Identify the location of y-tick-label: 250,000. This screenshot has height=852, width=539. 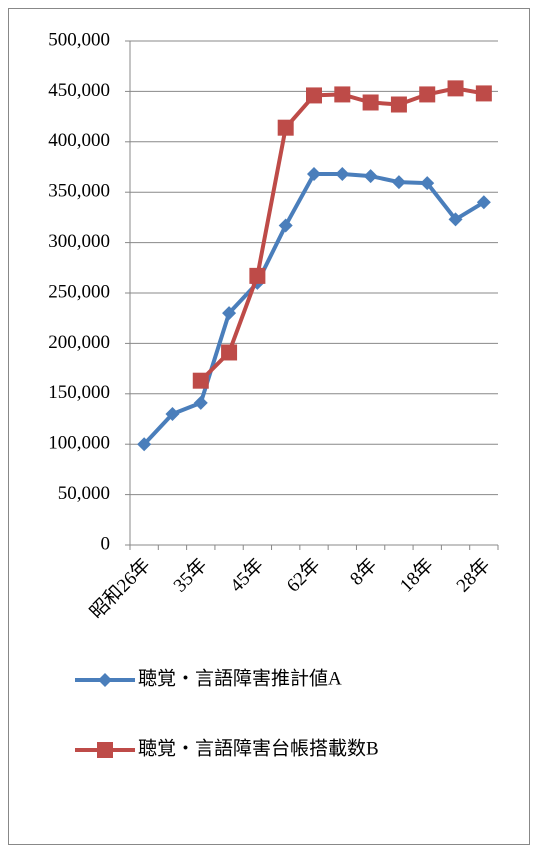
(79, 291).